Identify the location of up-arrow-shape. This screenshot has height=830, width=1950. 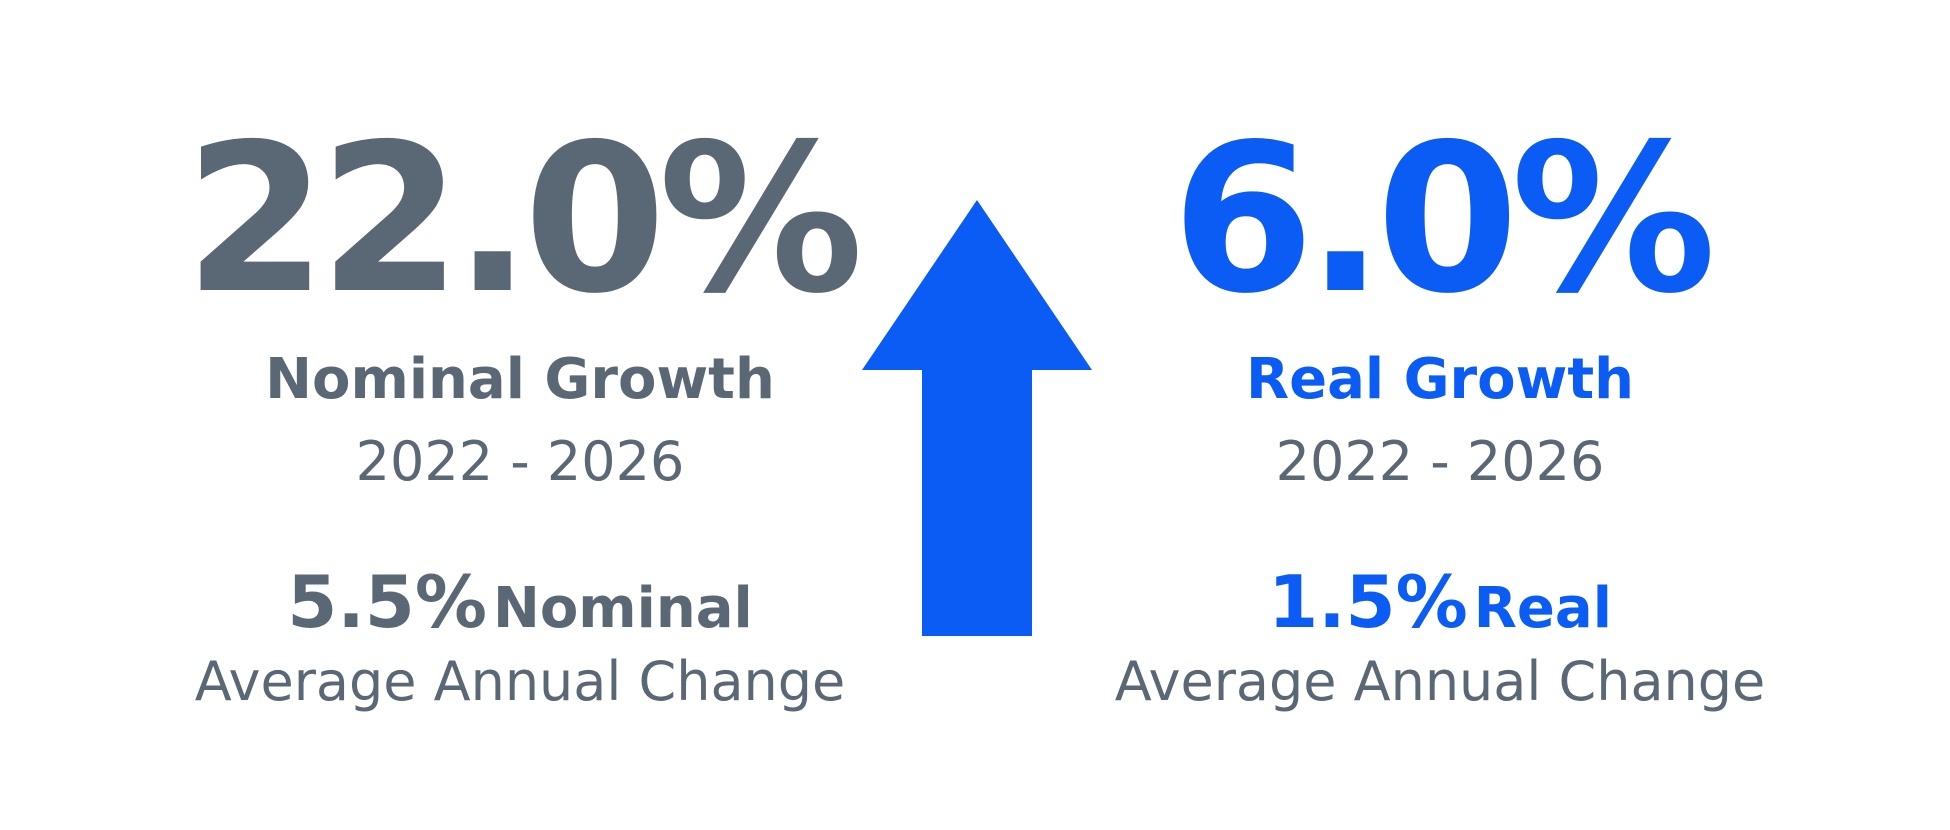
(977, 418).